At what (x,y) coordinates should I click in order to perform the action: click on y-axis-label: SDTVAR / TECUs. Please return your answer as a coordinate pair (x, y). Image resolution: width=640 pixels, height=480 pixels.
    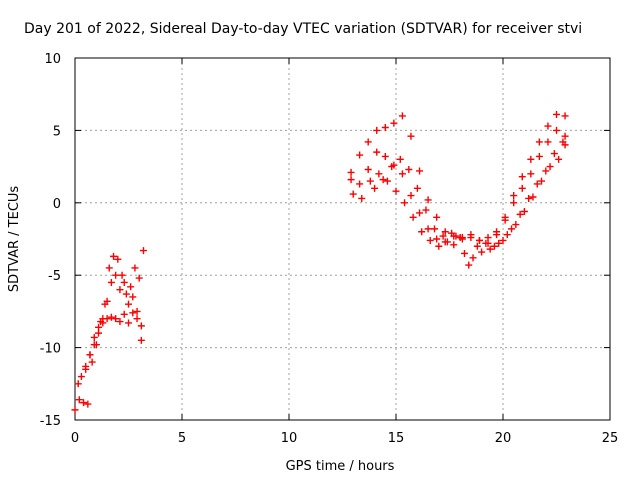
    Looking at the image, I should click on (14, 239).